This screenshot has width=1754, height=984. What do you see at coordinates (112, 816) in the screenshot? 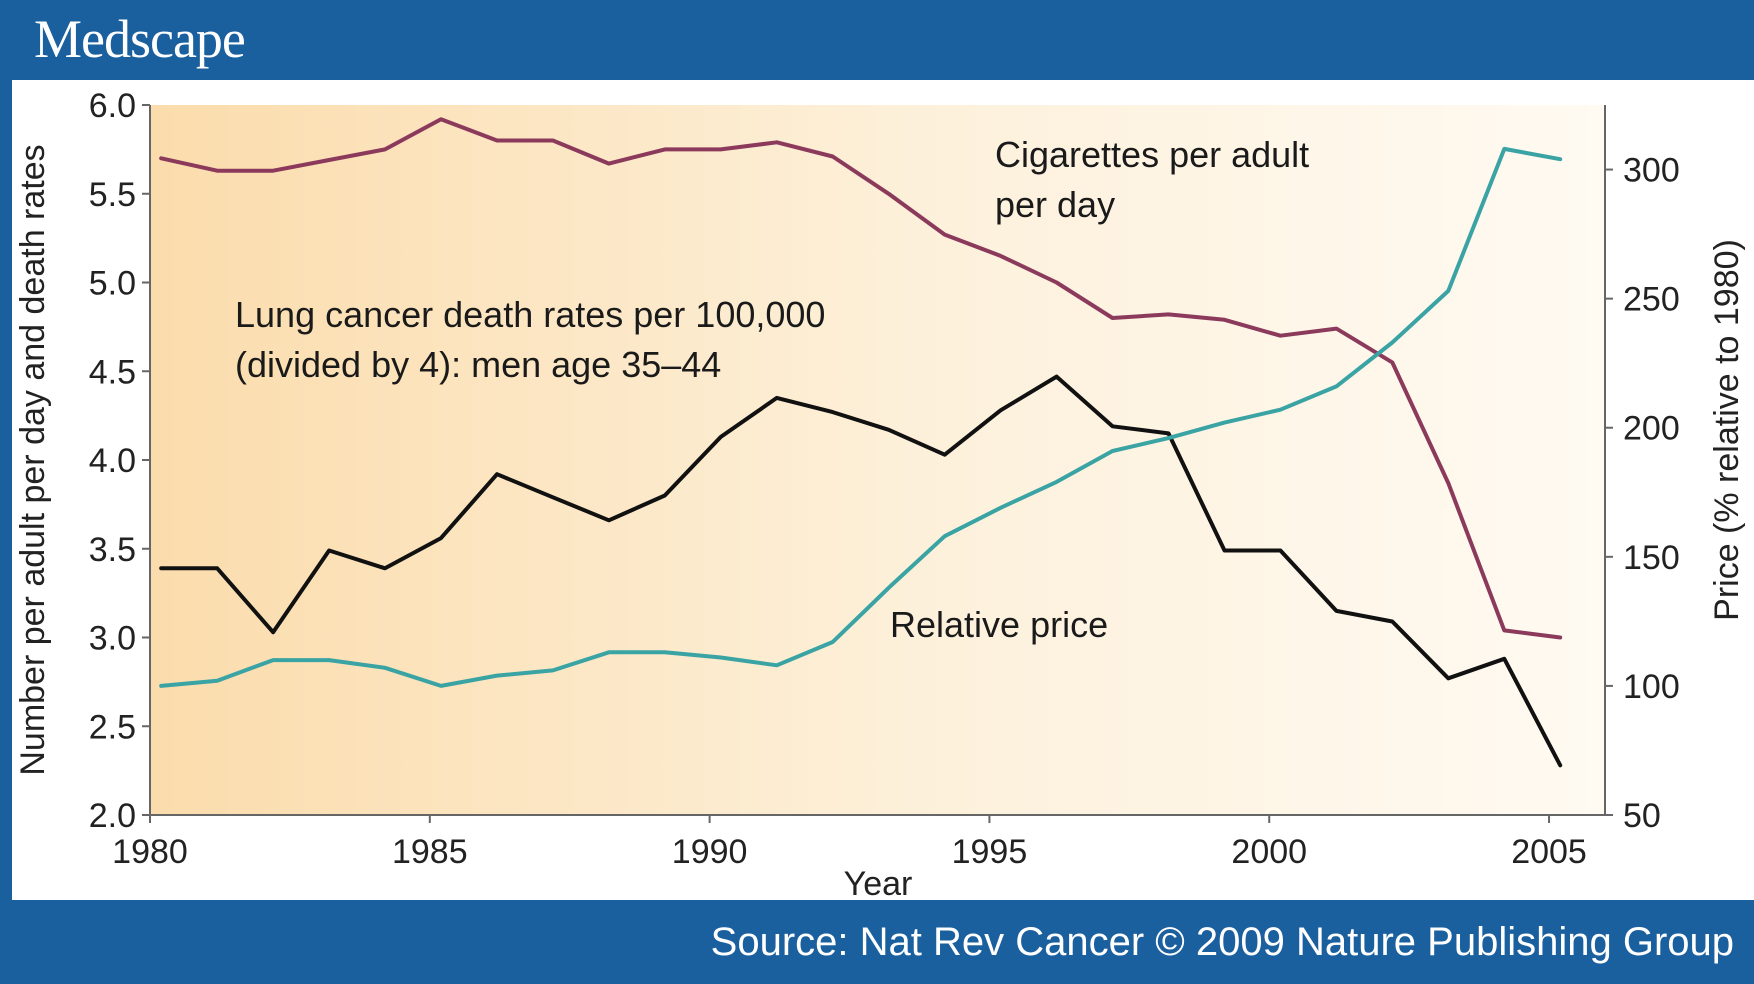
I see `y-tick-label: 2.0` at bounding box center [112, 816].